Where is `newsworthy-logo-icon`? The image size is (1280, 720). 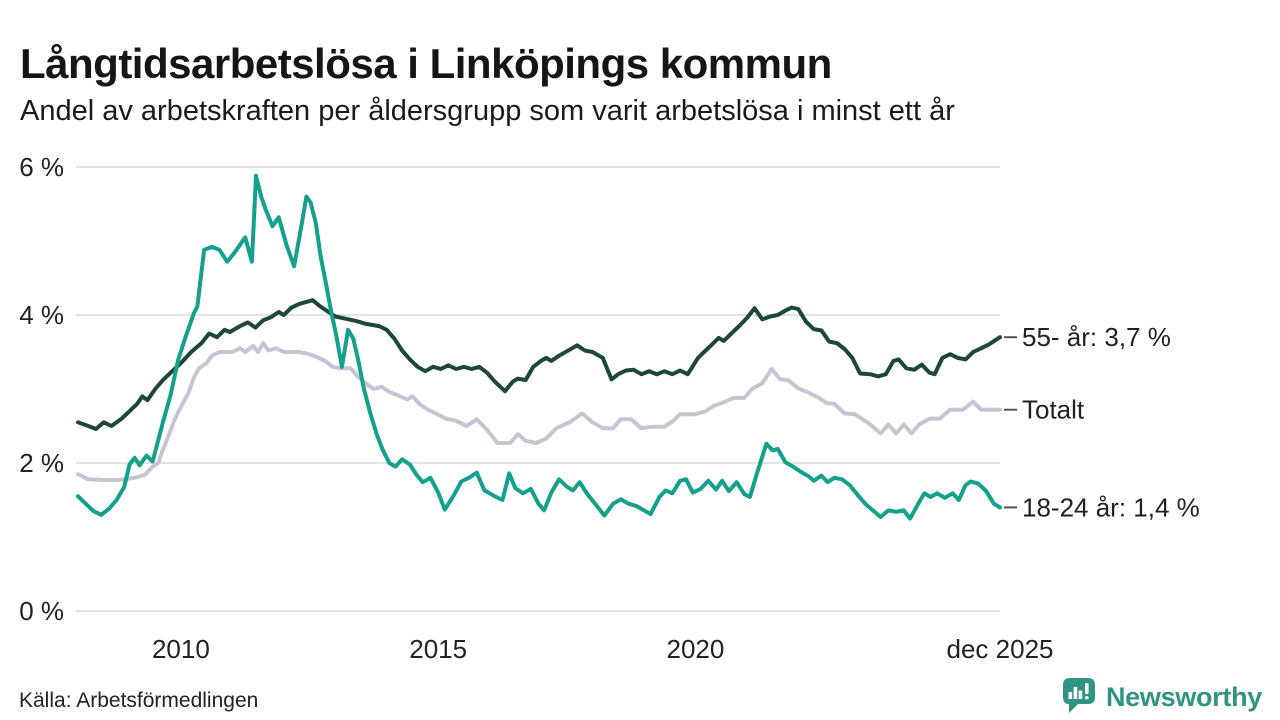 newsworthy-logo-icon is located at coordinates (1079, 697).